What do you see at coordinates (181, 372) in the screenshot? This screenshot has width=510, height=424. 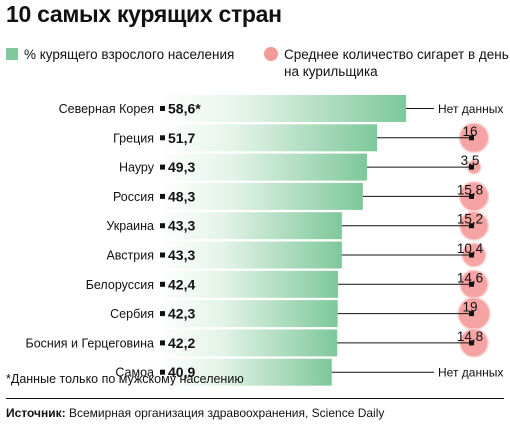 I see `value-label-9: 40,9` at bounding box center [181, 372].